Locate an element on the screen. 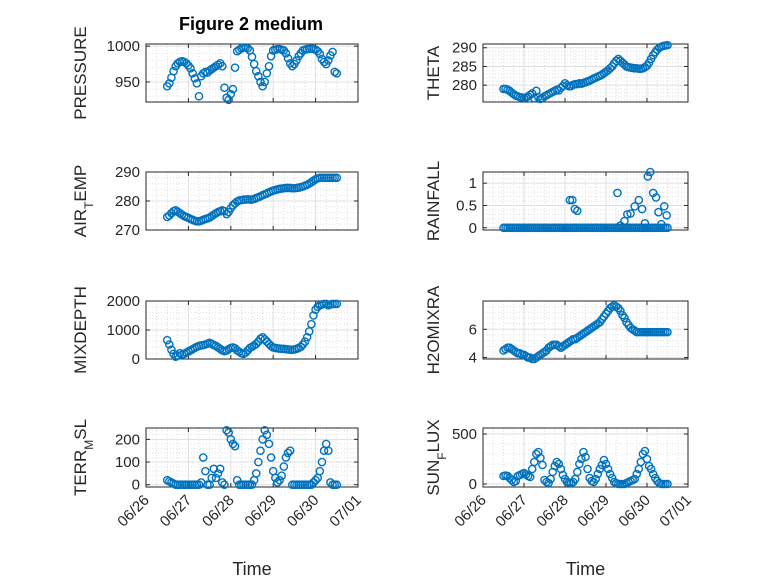 The height and width of the screenshot is (583, 778). subplot-6: 4 6 H2OMIXRA is located at coordinates (556, 329).